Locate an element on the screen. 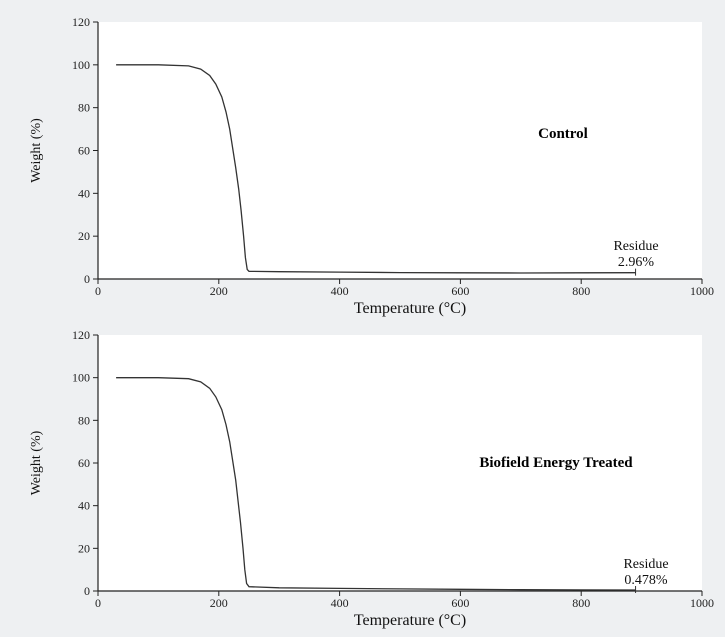 Image resolution: width=725 pixels, height=637 pixels. panel-title: Control is located at coordinates (563, 134).